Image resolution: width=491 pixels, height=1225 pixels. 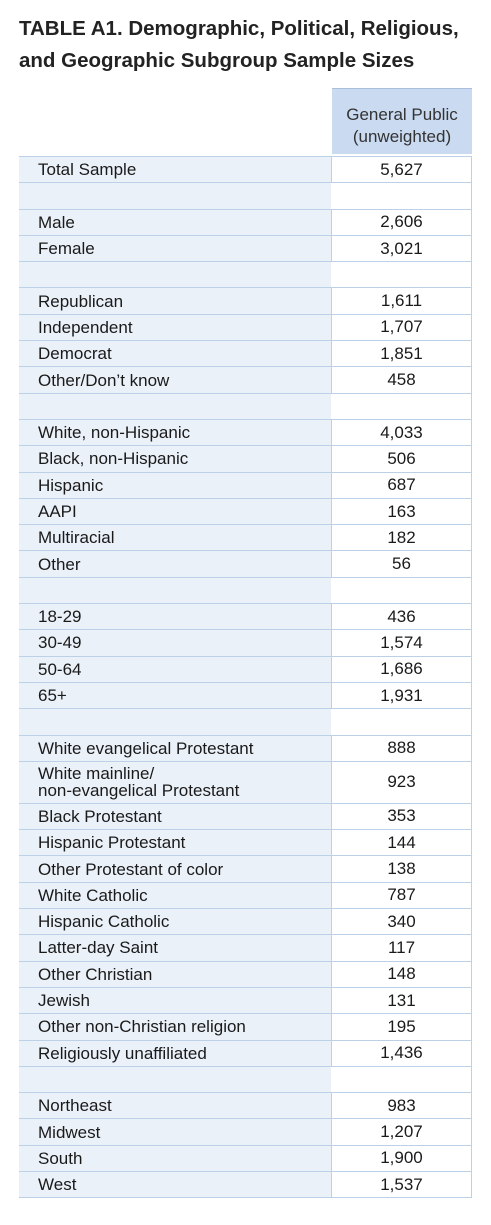 I want to click on row-value: 1,207, so click(x=401, y=1132).